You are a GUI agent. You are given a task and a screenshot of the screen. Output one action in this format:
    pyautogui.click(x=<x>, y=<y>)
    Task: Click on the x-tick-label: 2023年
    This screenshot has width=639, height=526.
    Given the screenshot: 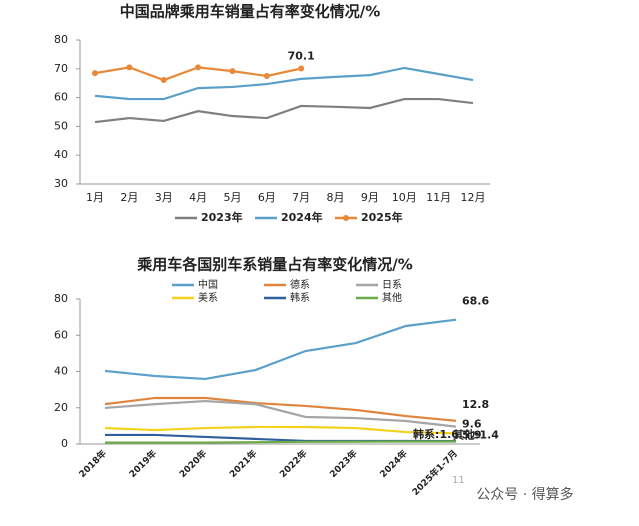 What is the action you would take?
    pyautogui.click(x=343, y=463)
    